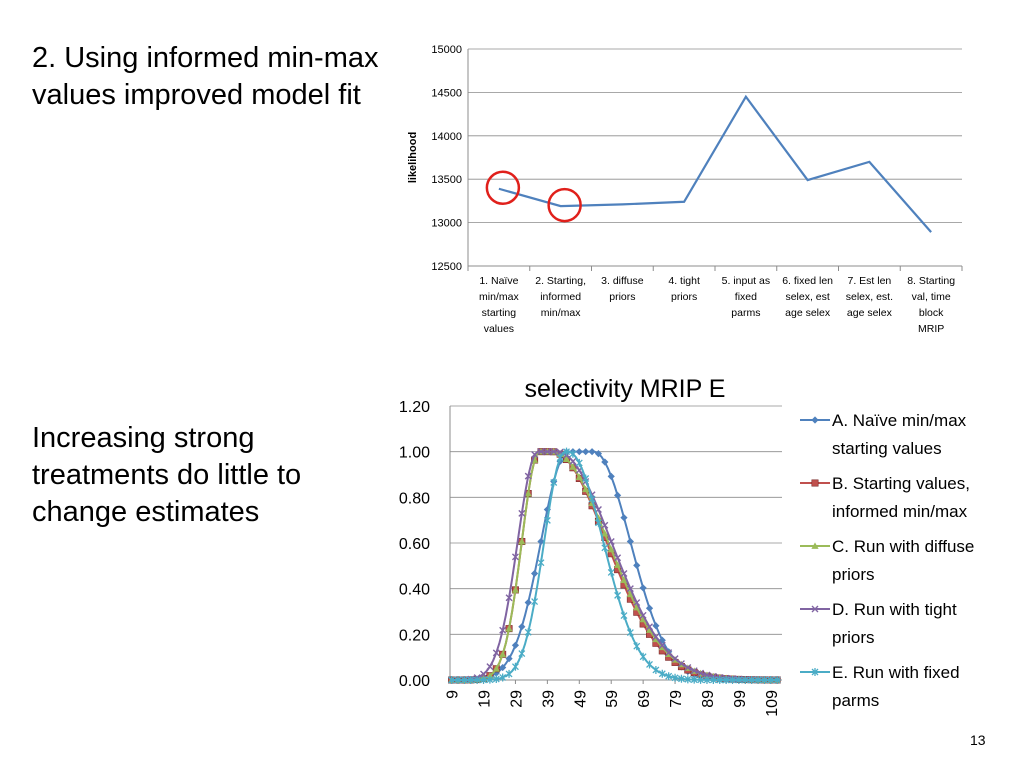 This screenshot has width=1024, height=768. What do you see at coordinates (745, 313) in the screenshot?
I see `category-label: parms` at bounding box center [745, 313].